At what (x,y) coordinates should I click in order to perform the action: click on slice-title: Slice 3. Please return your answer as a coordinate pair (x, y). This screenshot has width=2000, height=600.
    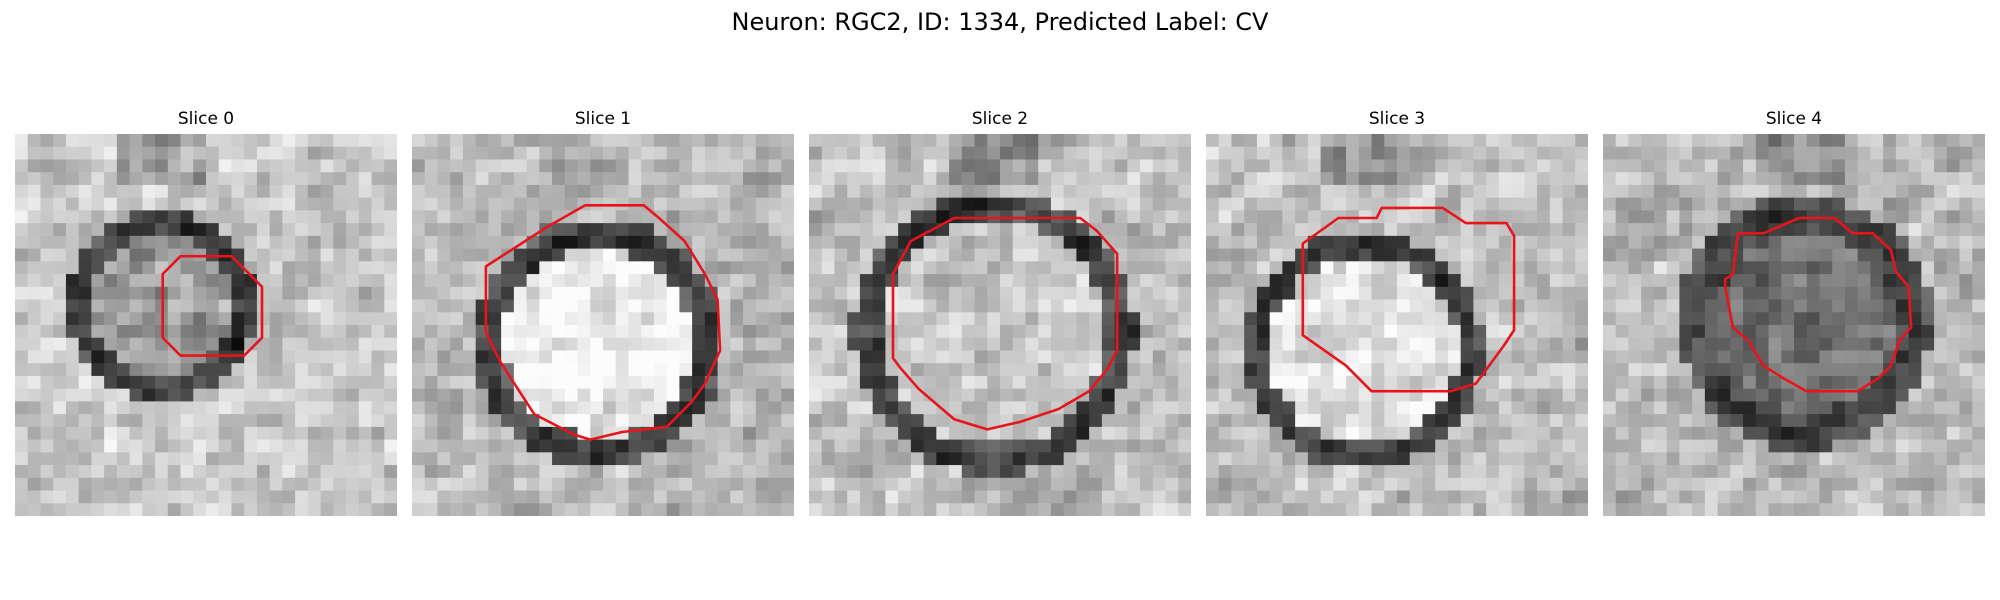
    Looking at the image, I should click on (1397, 119).